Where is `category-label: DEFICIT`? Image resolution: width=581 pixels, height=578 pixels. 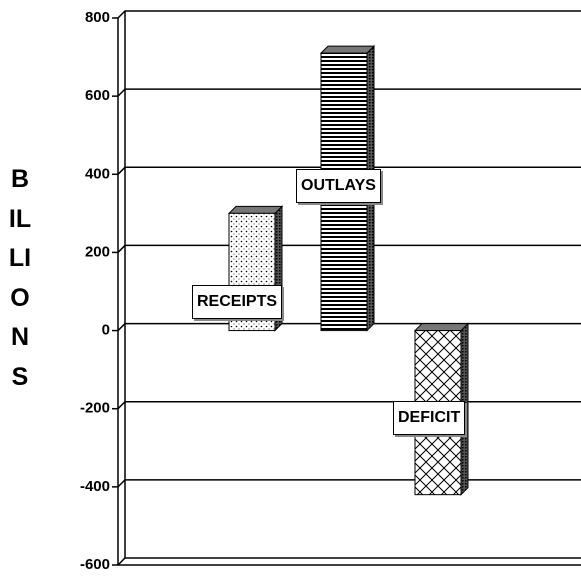
category-label: DEFICIT is located at coordinates (429, 417).